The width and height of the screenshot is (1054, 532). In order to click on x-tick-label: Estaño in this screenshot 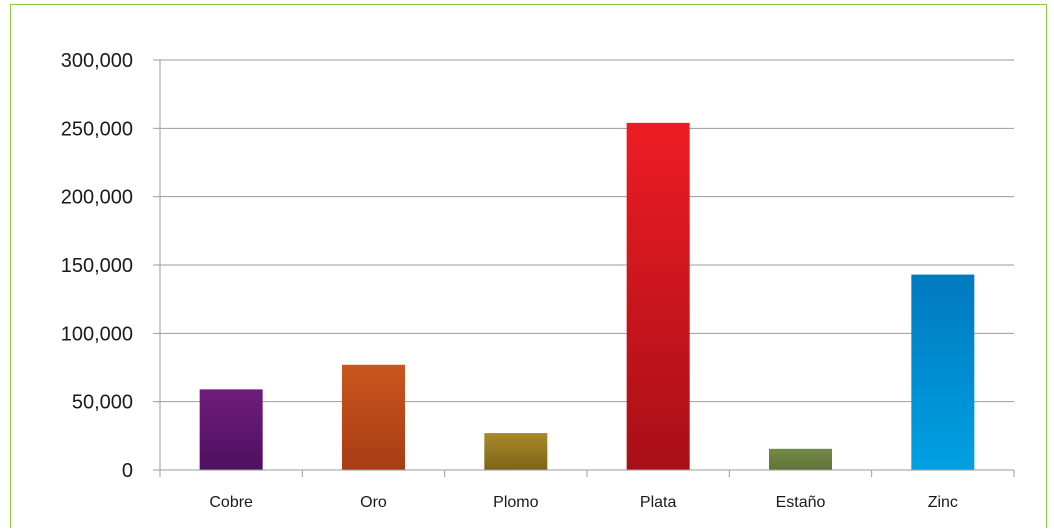, I will do `click(801, 502)`.